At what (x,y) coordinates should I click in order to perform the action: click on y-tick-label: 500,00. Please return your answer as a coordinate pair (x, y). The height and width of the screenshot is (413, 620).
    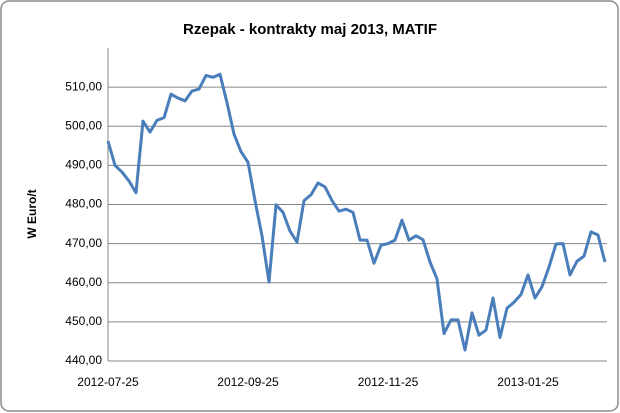
    Looking at the image, I should click on (83, 125).